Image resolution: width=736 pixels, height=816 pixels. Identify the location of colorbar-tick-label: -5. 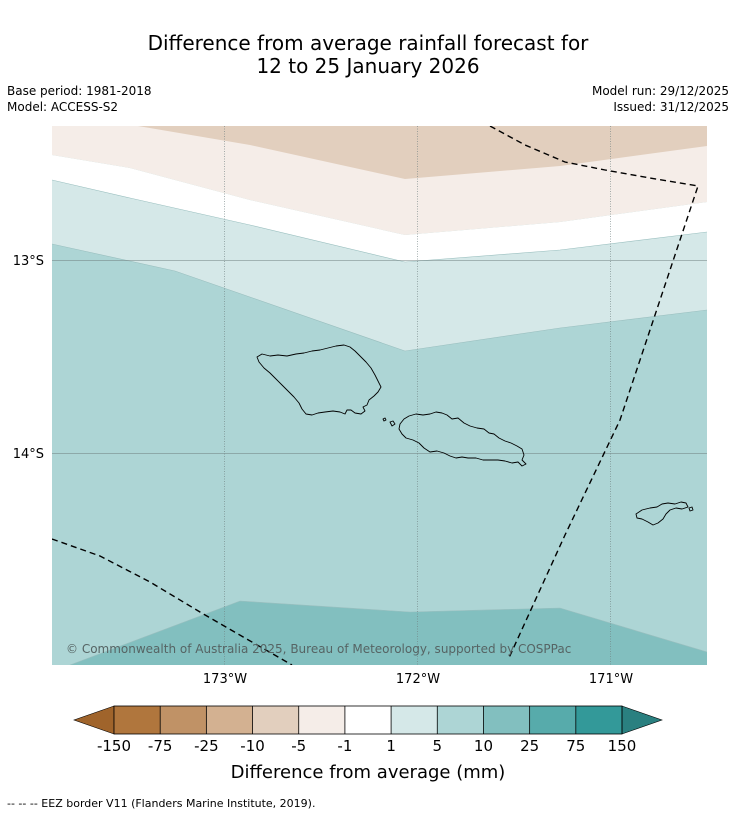
(298, 746).